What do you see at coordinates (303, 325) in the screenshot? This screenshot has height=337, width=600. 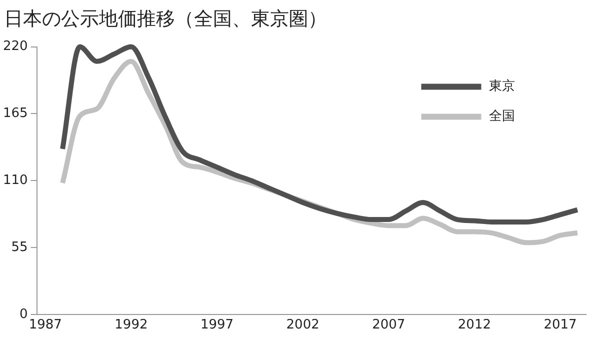 I see `x-tick-label: 2002` at bounding box center [303, 325].